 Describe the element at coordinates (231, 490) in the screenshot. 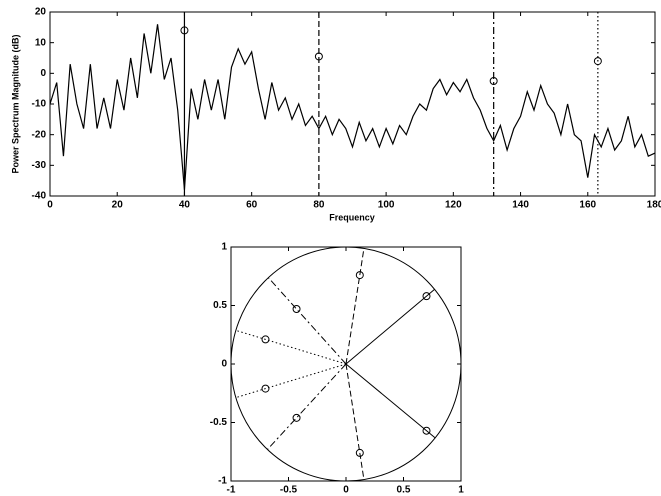

I see `x-tick-label: -1` at that location.